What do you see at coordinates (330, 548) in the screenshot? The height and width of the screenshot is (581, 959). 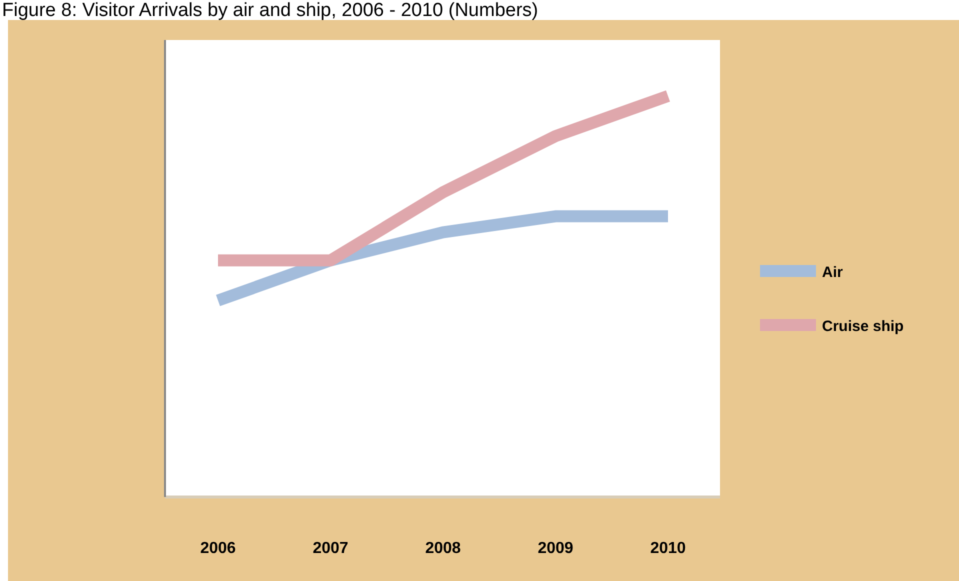 I see `x-tick-label: 2007` at bounding box center [330, 548].